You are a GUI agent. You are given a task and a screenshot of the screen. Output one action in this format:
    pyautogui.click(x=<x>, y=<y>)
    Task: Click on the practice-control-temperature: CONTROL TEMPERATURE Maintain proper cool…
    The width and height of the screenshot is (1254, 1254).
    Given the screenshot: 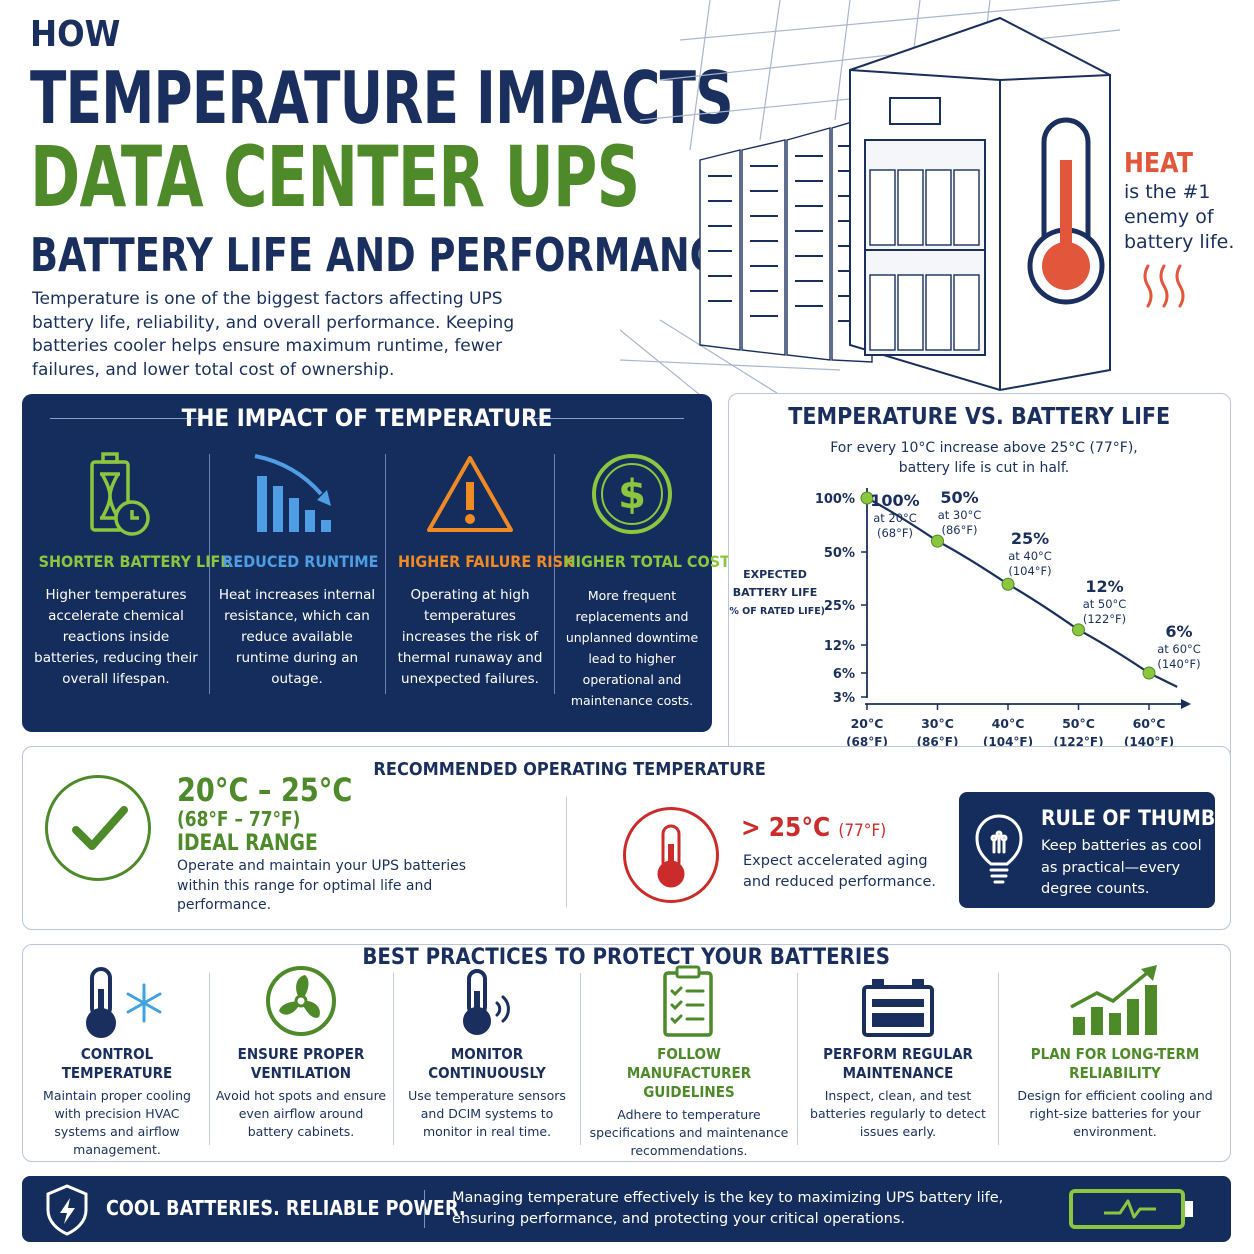 What is the action you would take?
    pyautogui.click(x=117, y=1060)
    